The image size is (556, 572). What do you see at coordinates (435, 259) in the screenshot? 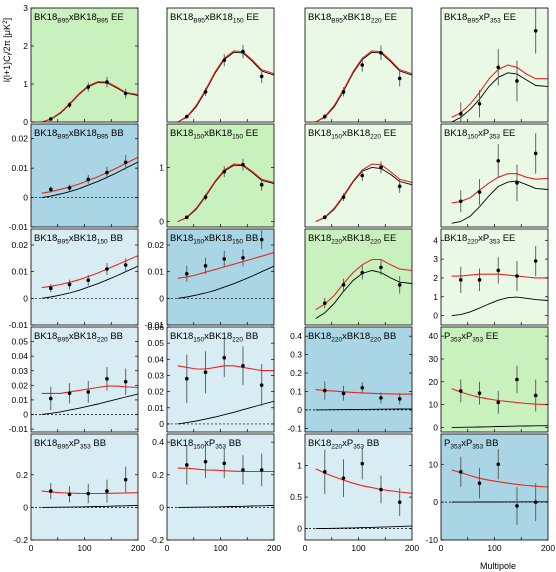
I see `y-tick-label: 3` at bounding box center [435, 259].